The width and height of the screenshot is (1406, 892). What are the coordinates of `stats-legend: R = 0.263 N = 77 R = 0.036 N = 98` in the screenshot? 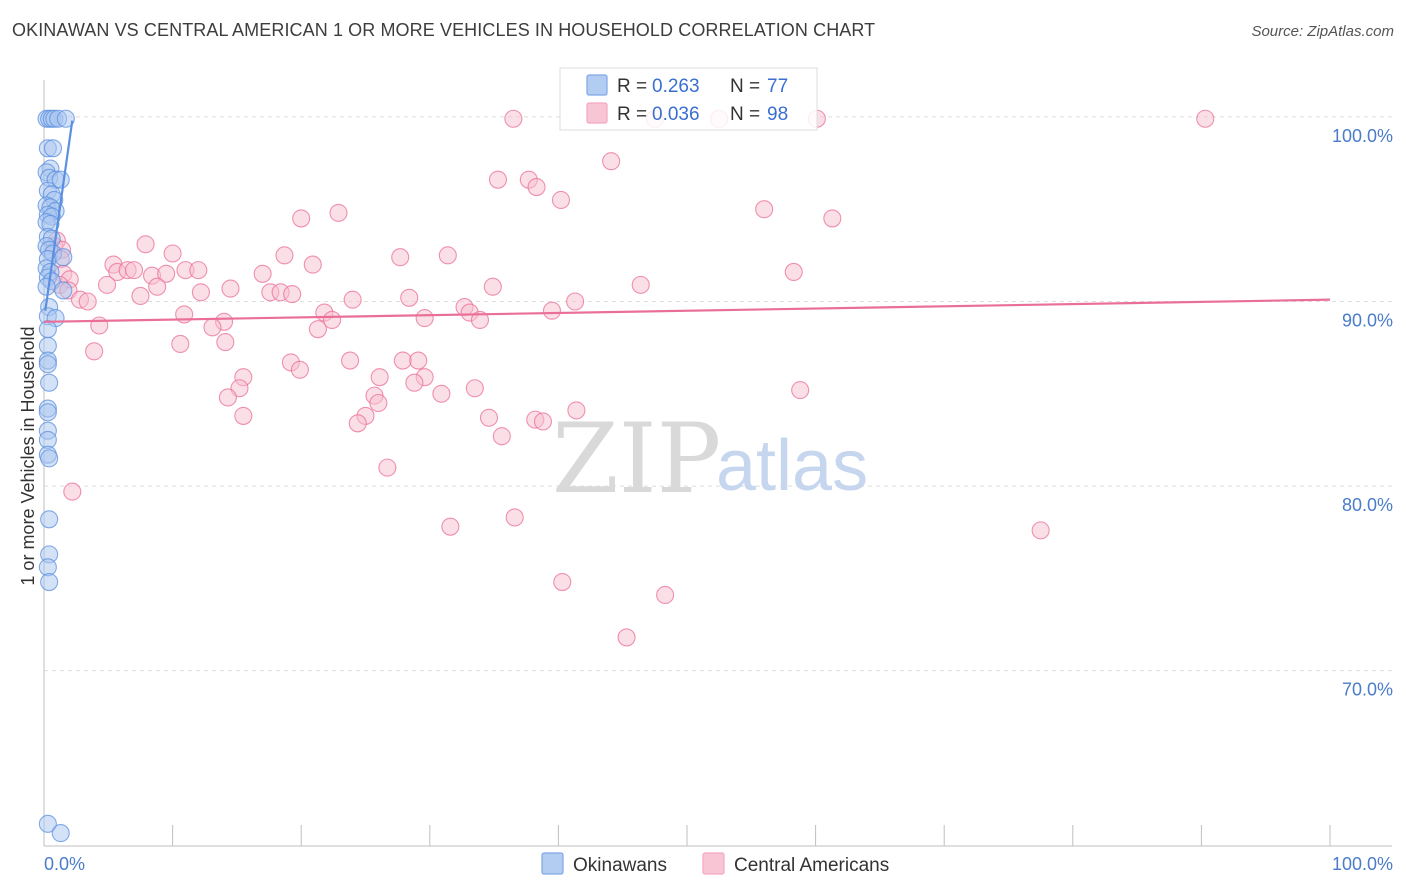 It's located at (688, 99).